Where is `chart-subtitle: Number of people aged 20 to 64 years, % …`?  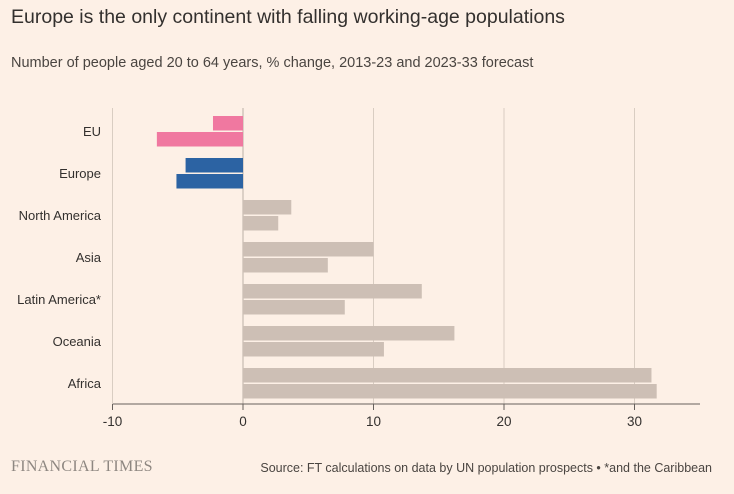 chart-subtitle: Number of people aged 20 to 64 years, % … is located at coordinates (272, 63).